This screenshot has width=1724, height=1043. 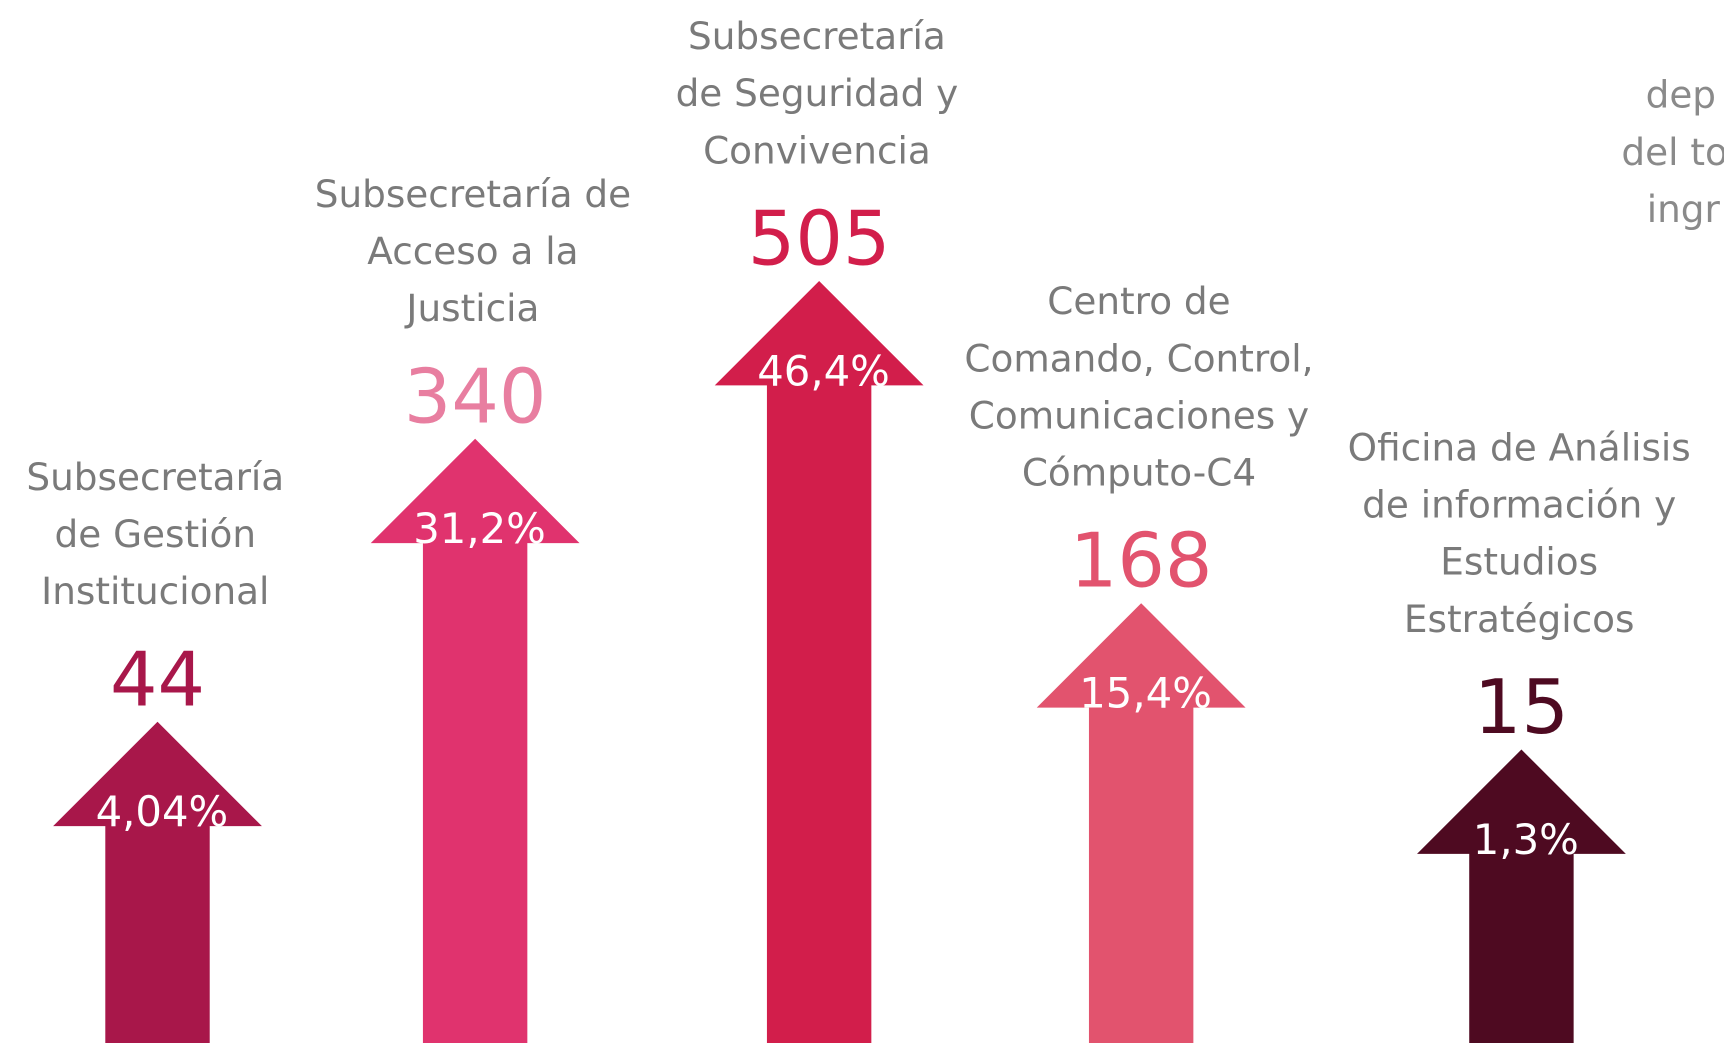 I want to click on value-label: 340, so click(x=475, y=396).